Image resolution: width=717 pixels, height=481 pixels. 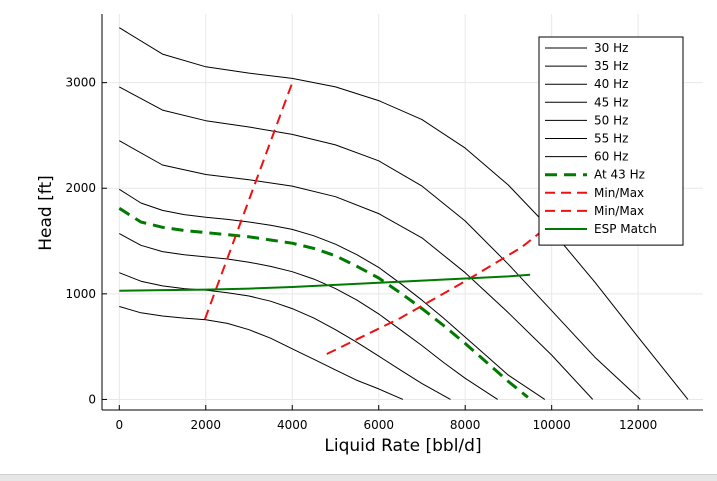 I want to click on x-tick-label: 10000, so click(x=552, y=425).